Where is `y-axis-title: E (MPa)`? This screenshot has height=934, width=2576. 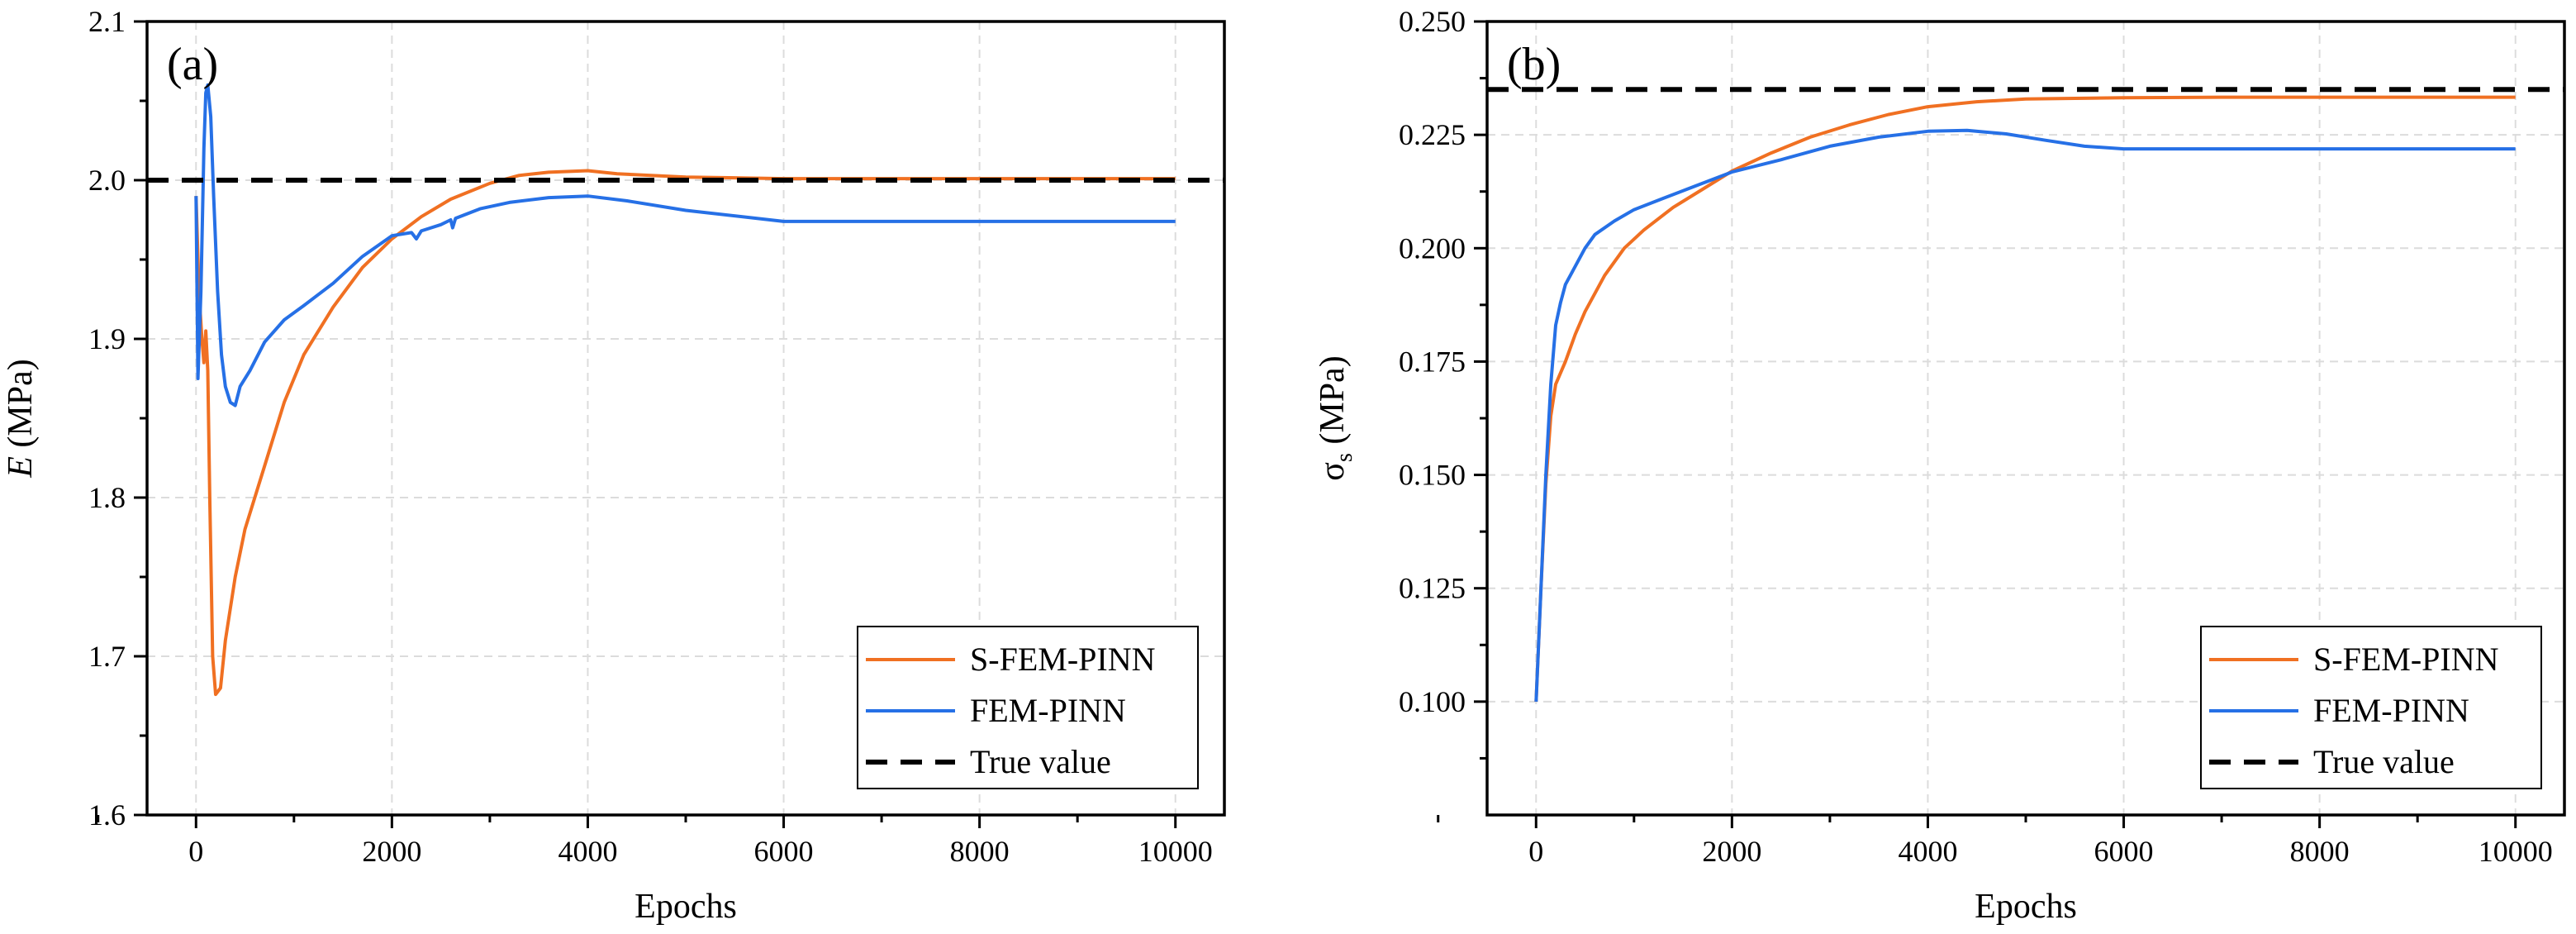 y-axis-title: E (MPa) is located at coordinates (21, 418).